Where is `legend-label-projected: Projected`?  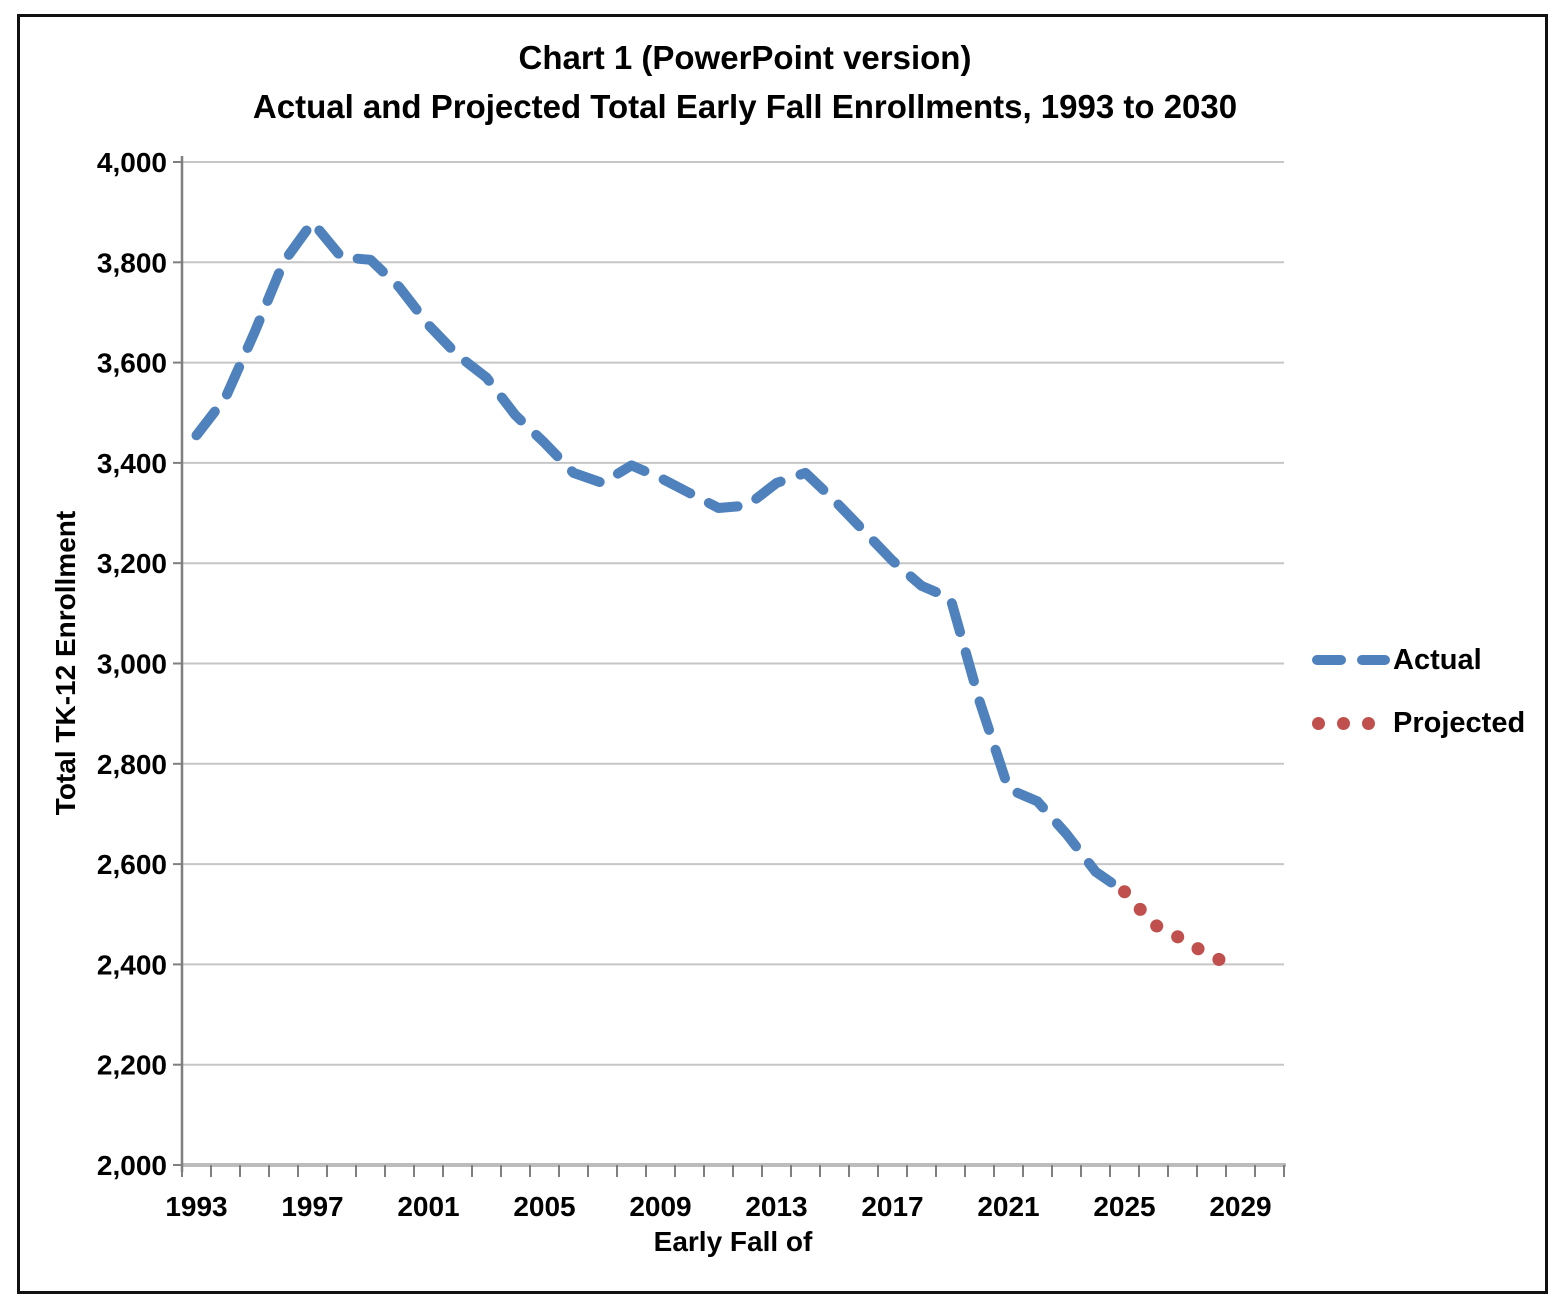 legend-label-projected: Projected is located at coordinates (1459, 722).